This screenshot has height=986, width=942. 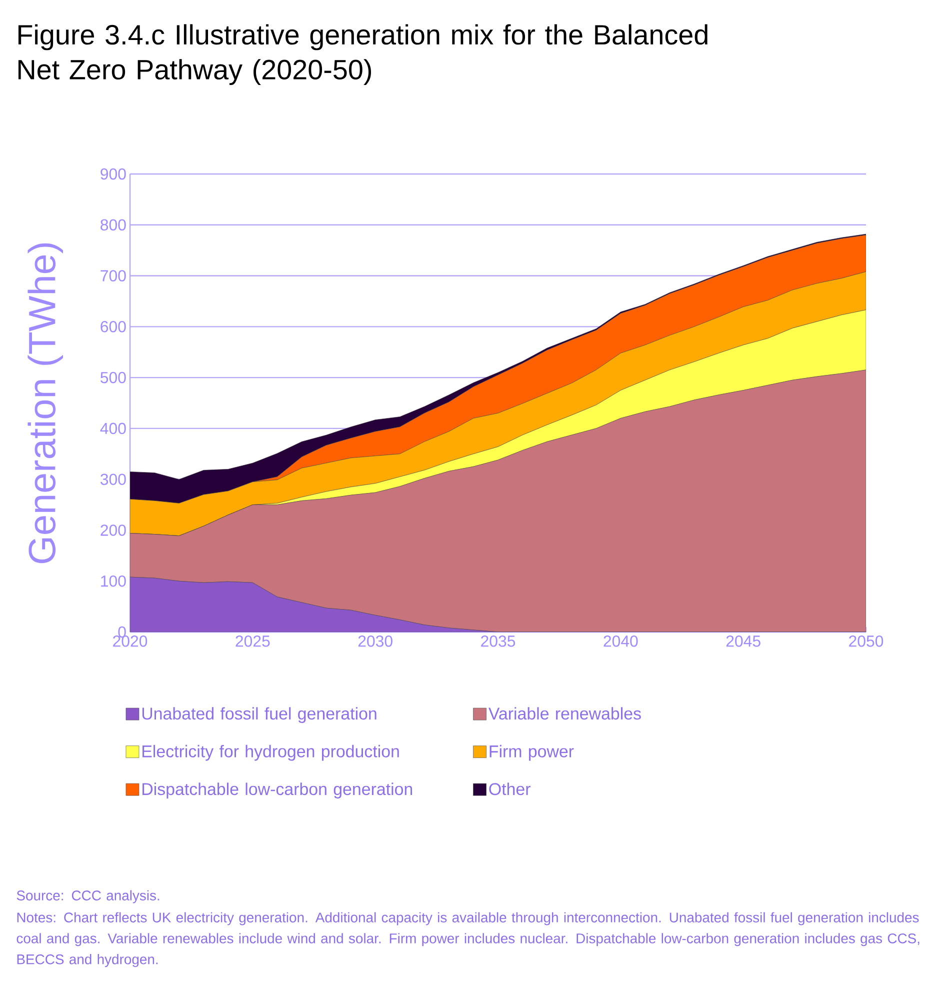 What do you see at coordinates (564, 713) in the screenshot?
I see `legend-label: Variable renewables` at bounding box center [564, 713].